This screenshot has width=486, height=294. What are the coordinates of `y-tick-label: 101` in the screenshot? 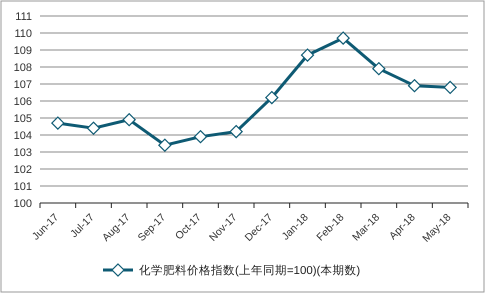 It's located at (23, 187).